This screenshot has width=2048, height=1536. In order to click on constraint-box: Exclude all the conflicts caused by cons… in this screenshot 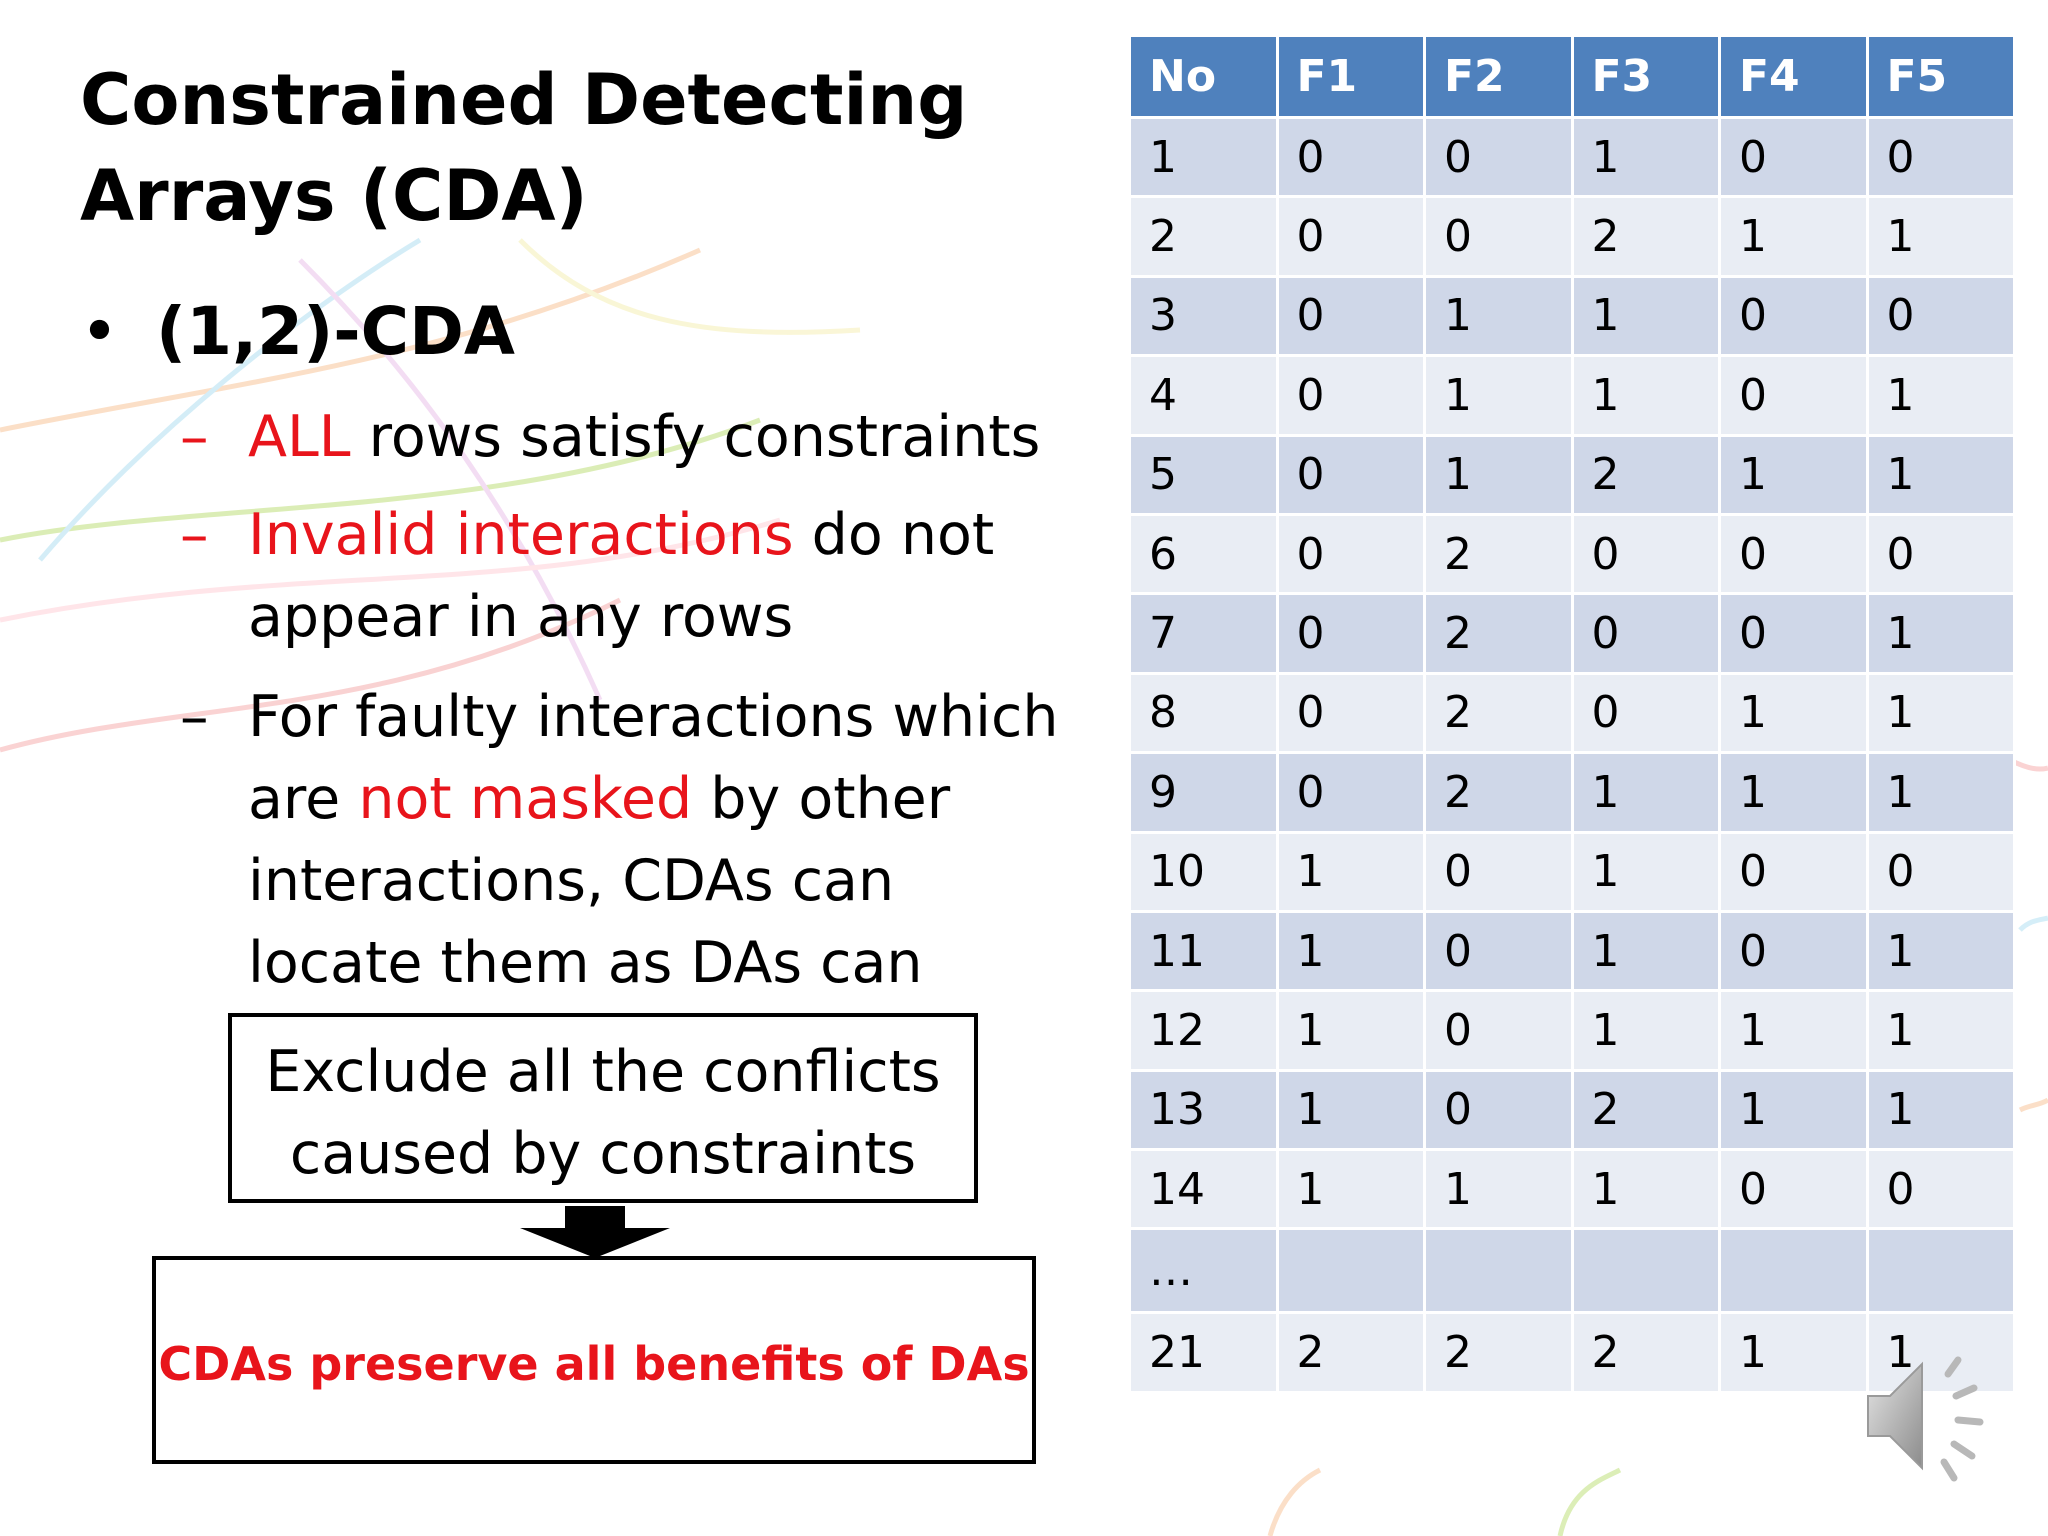, I will do `click(603, 1108)`.